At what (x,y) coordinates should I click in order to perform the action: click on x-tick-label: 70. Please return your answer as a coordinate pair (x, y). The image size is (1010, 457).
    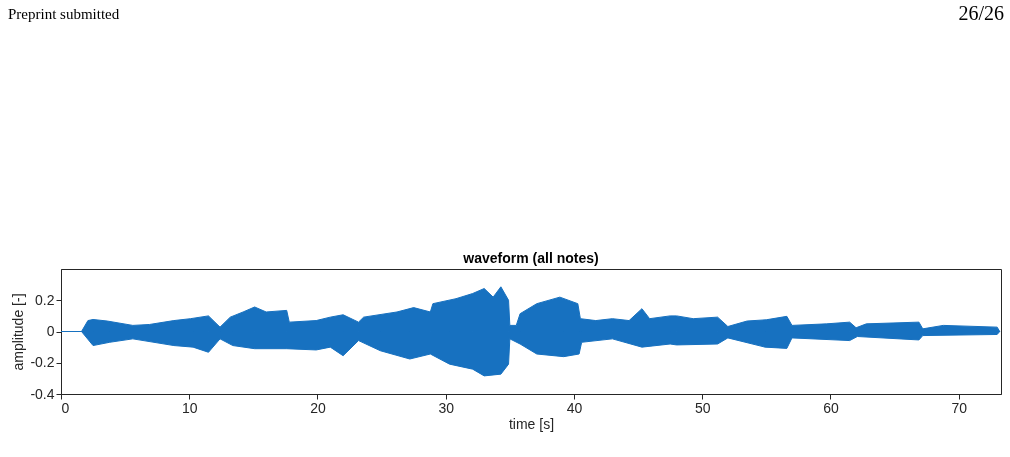
    Looking at the image, I should click on (959, 407).